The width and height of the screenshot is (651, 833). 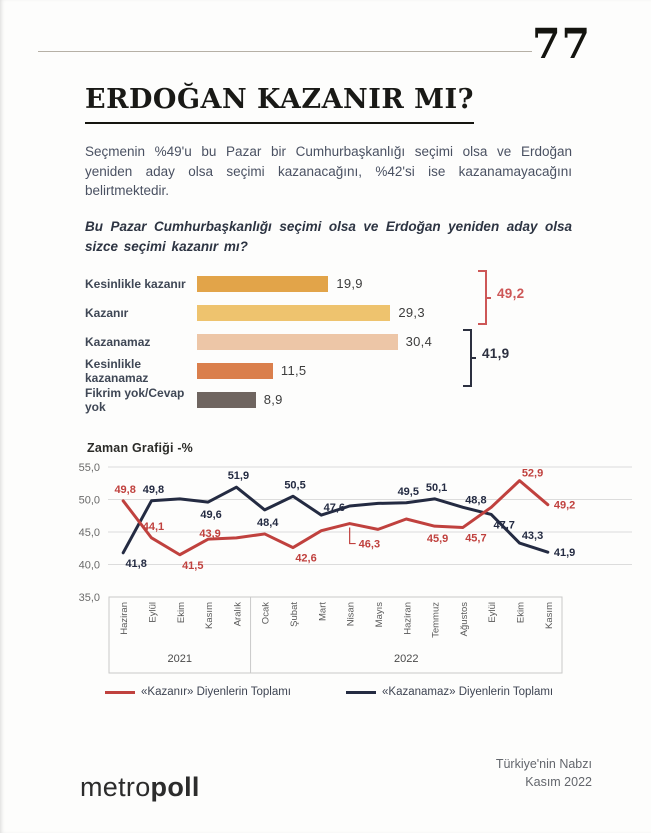 I want to click on bar-row: Fikrim yok/Cevap yok 8,9, so click(x=328, y=399).